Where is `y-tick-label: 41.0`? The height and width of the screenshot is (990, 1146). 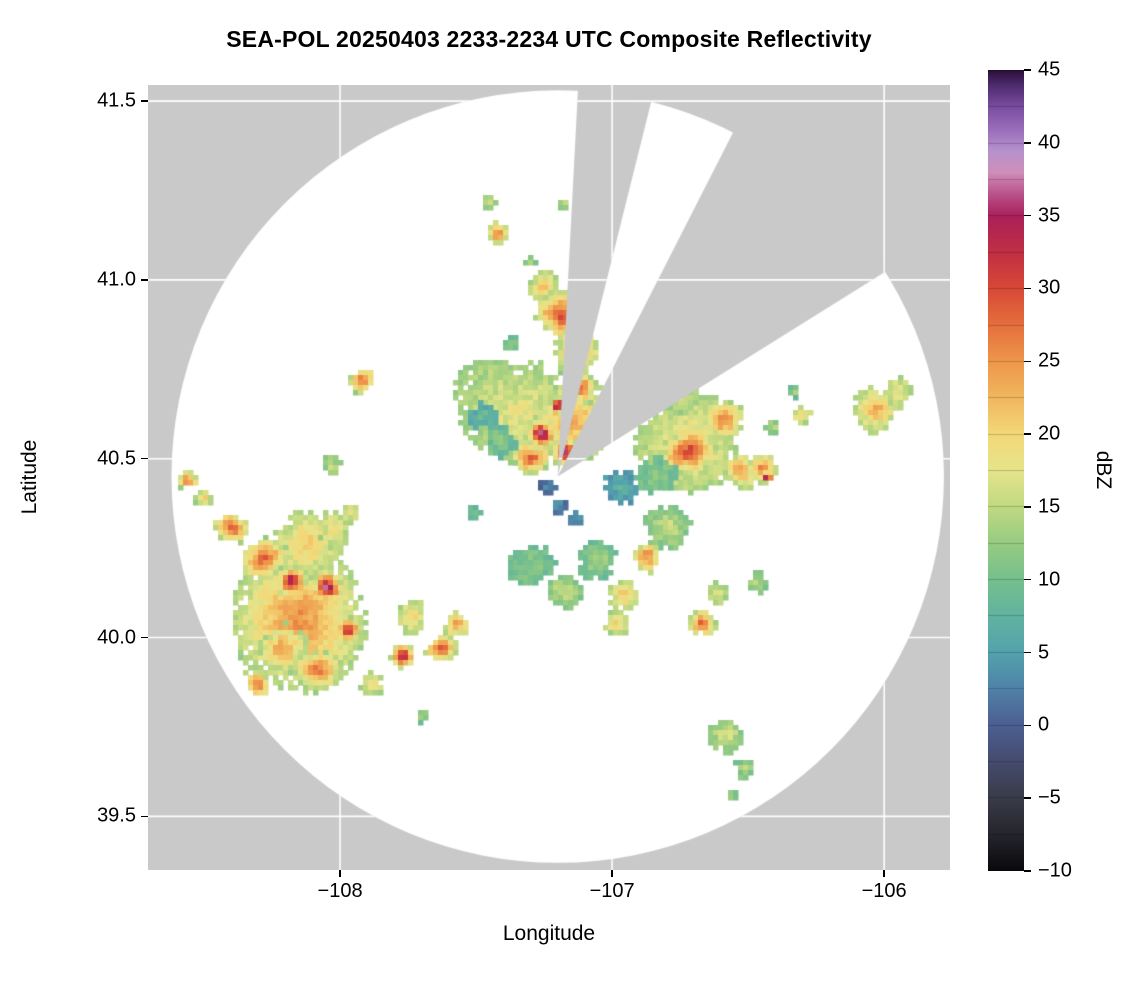
y-tick-label: 41.0 is located at coordinates (116, 279).